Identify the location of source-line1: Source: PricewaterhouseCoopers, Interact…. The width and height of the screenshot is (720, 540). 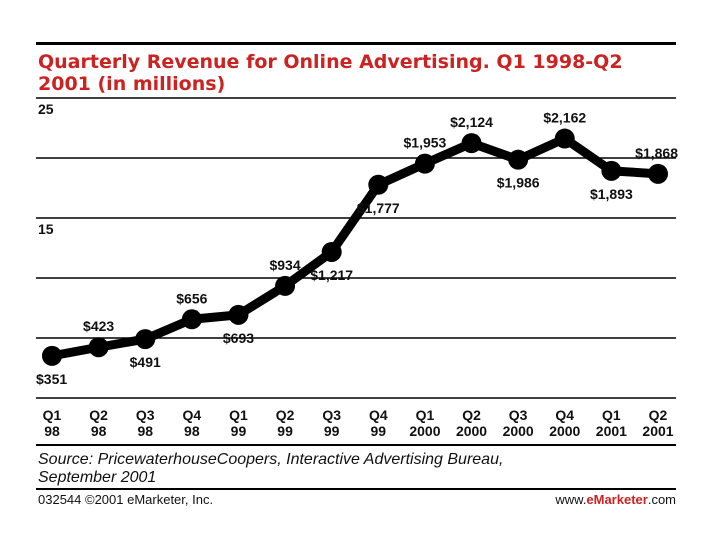
(270, 459).